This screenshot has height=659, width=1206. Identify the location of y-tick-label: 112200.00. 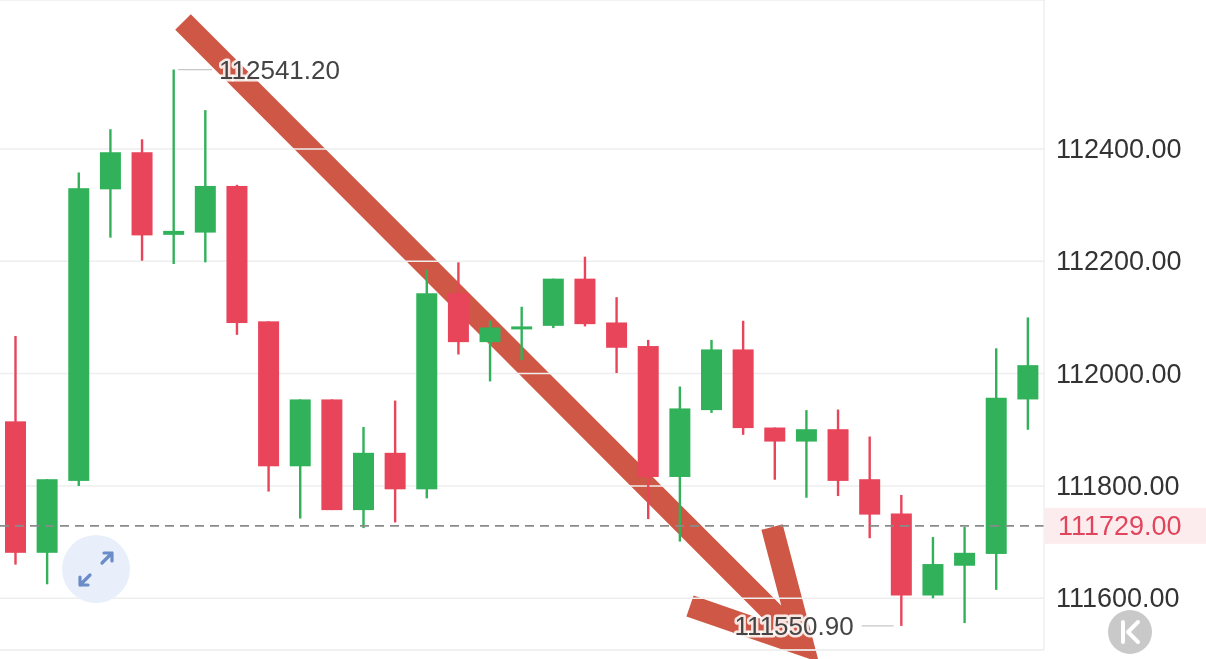
(1119, 261).